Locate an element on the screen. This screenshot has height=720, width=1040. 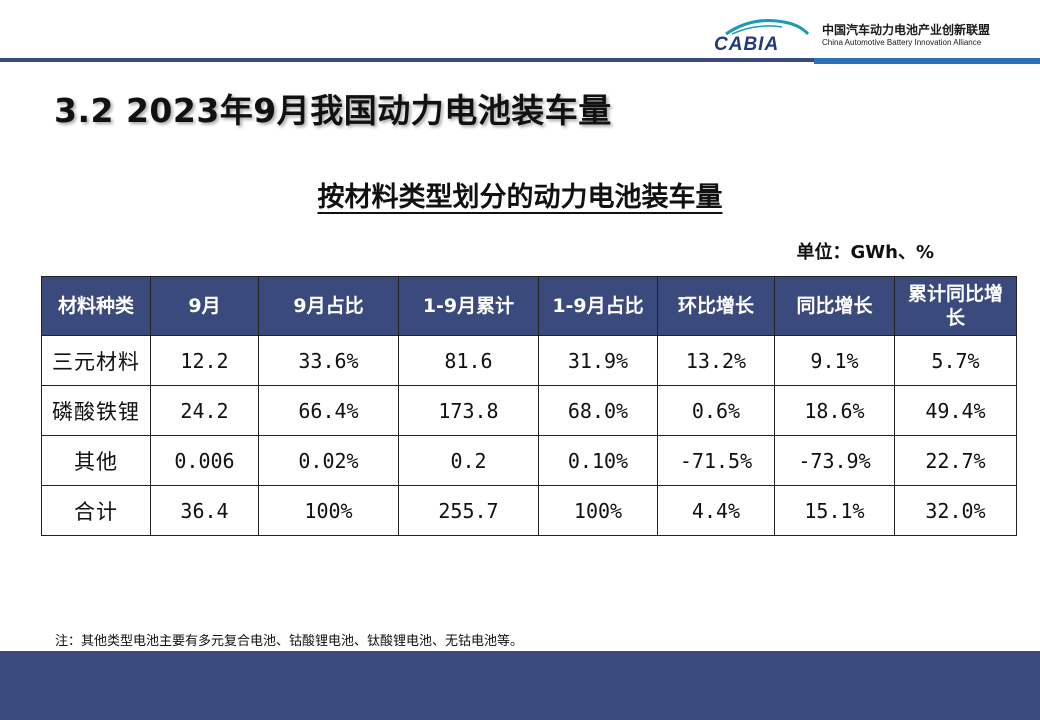
table-cell: 磷酸铁锂 is located at coordinates (96, 410).